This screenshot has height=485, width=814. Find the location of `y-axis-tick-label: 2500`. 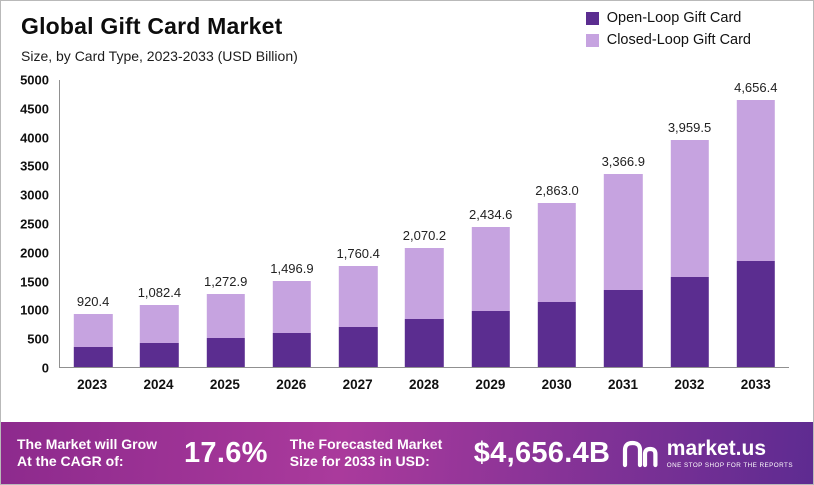

y-axis-tick-label: 2500 is located at coordinates (34, 224).